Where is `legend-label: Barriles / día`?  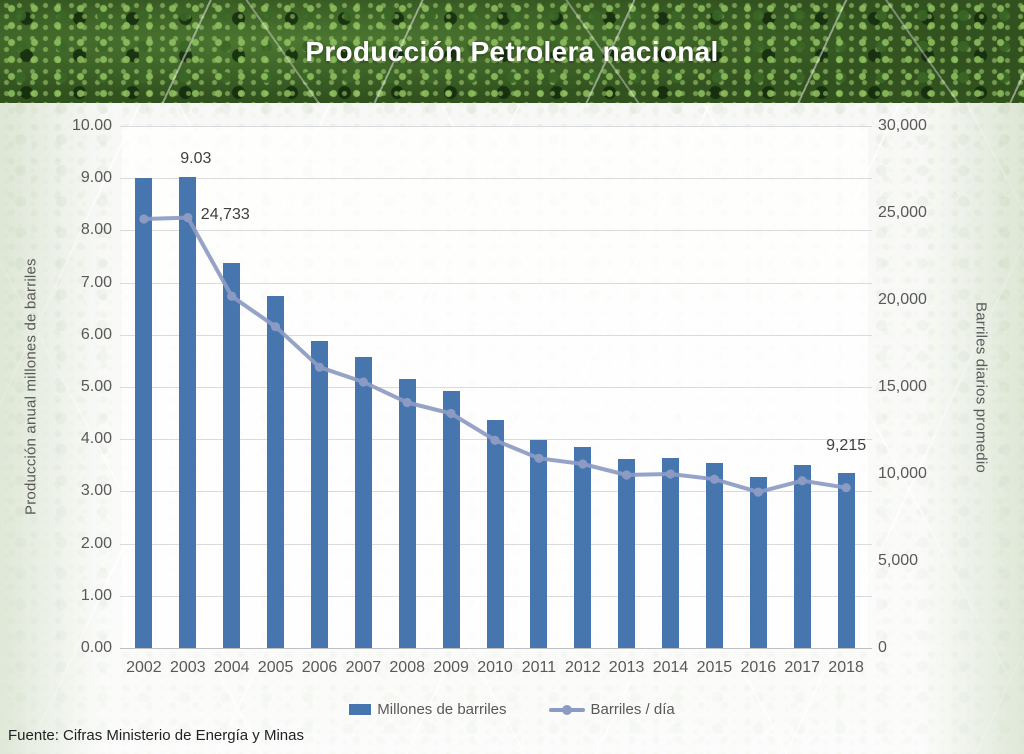 legend-label: Barriles / día is located at coordinates (632, 709).